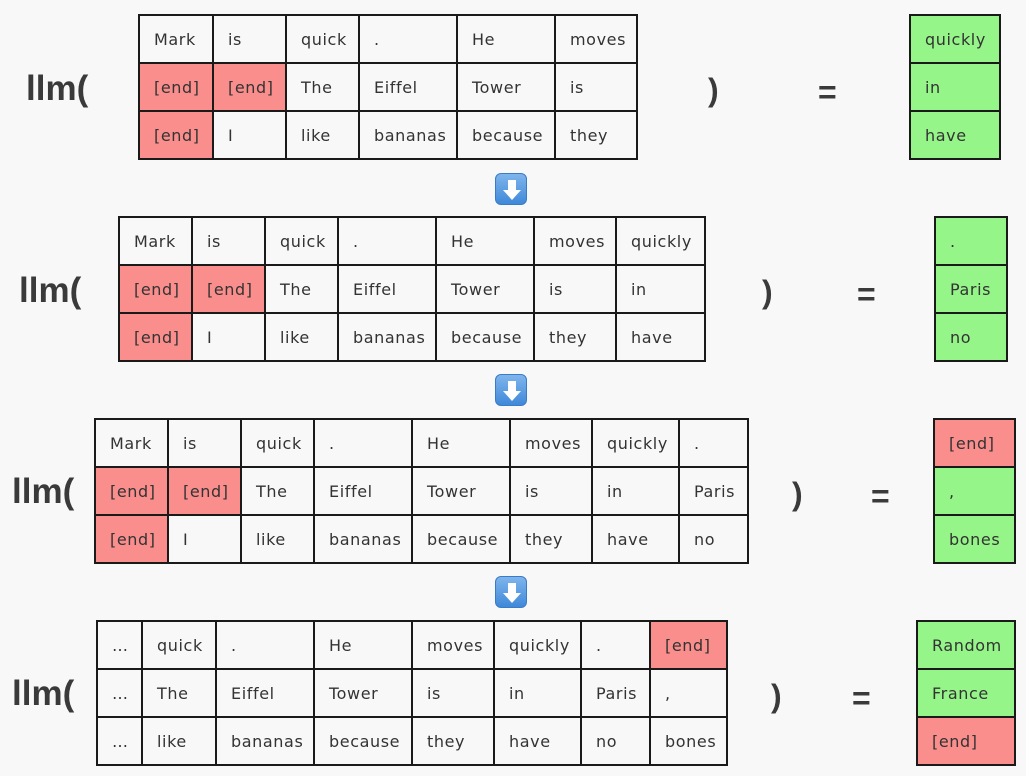 This screenshot has height=776, width=1026. I want to click on token-row: [end] [end] The Eiffel Tower is in Paris, so click(421, 491).